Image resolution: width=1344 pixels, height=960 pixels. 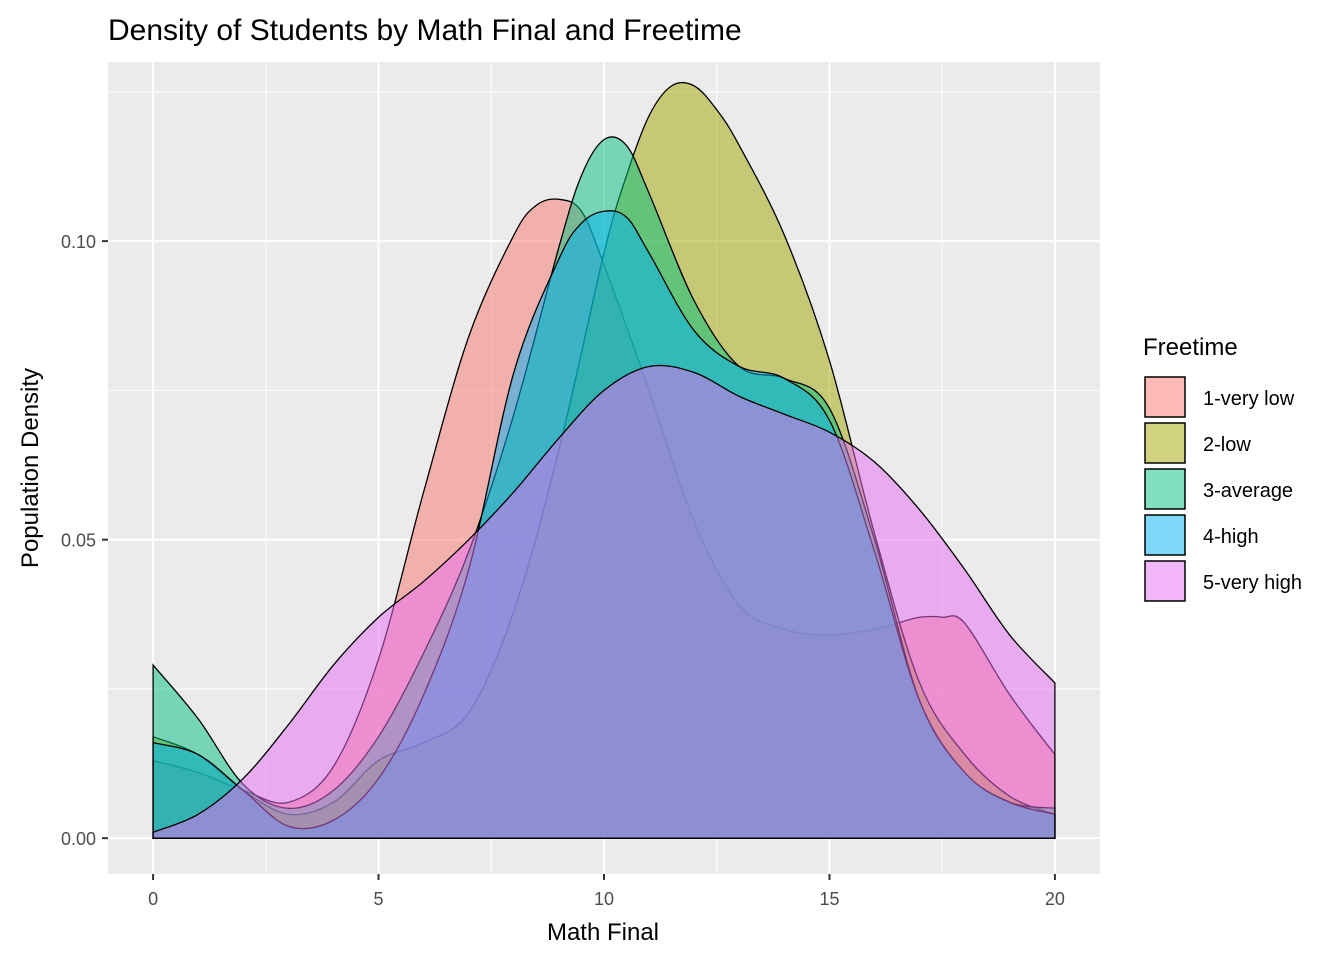 I want to click on legend-title: Freetime, so click(x=1190, y=347).